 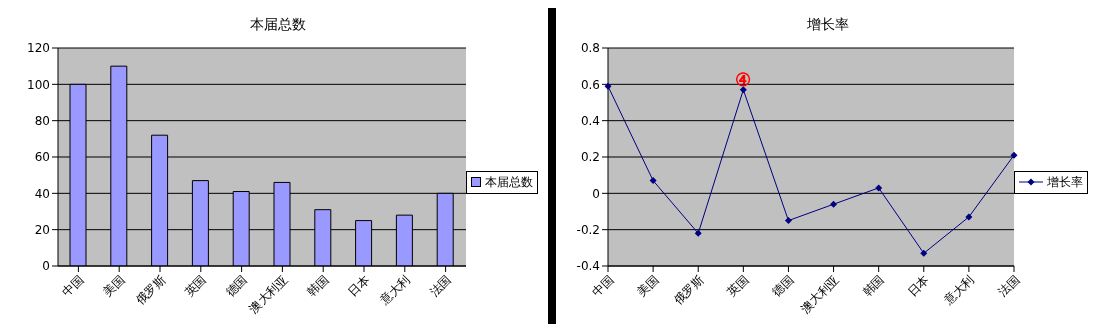 What do you see at coordinates (828, 24) in the screenshot?
I see `chart-title: 增长率` at bounding box center [828, 24].